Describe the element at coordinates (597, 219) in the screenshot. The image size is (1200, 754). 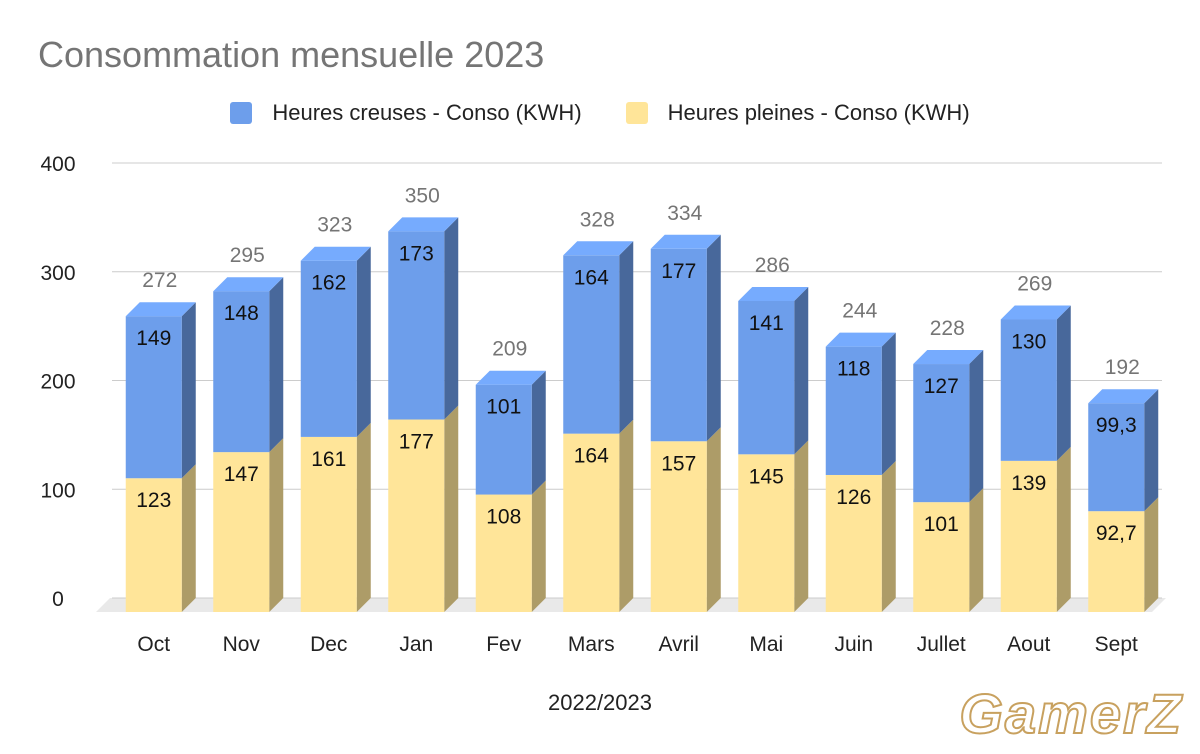
I see `data-label-total: 328` at that location.